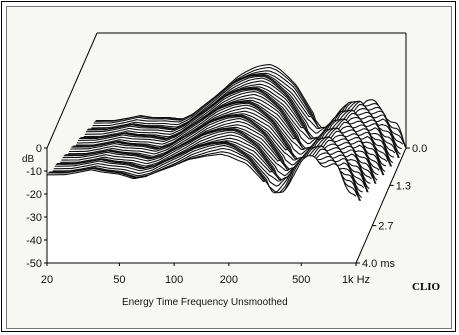  Describe the element at coordinates (34, 218) in the screenshot. I see `y-tick-label: -30` at that location.